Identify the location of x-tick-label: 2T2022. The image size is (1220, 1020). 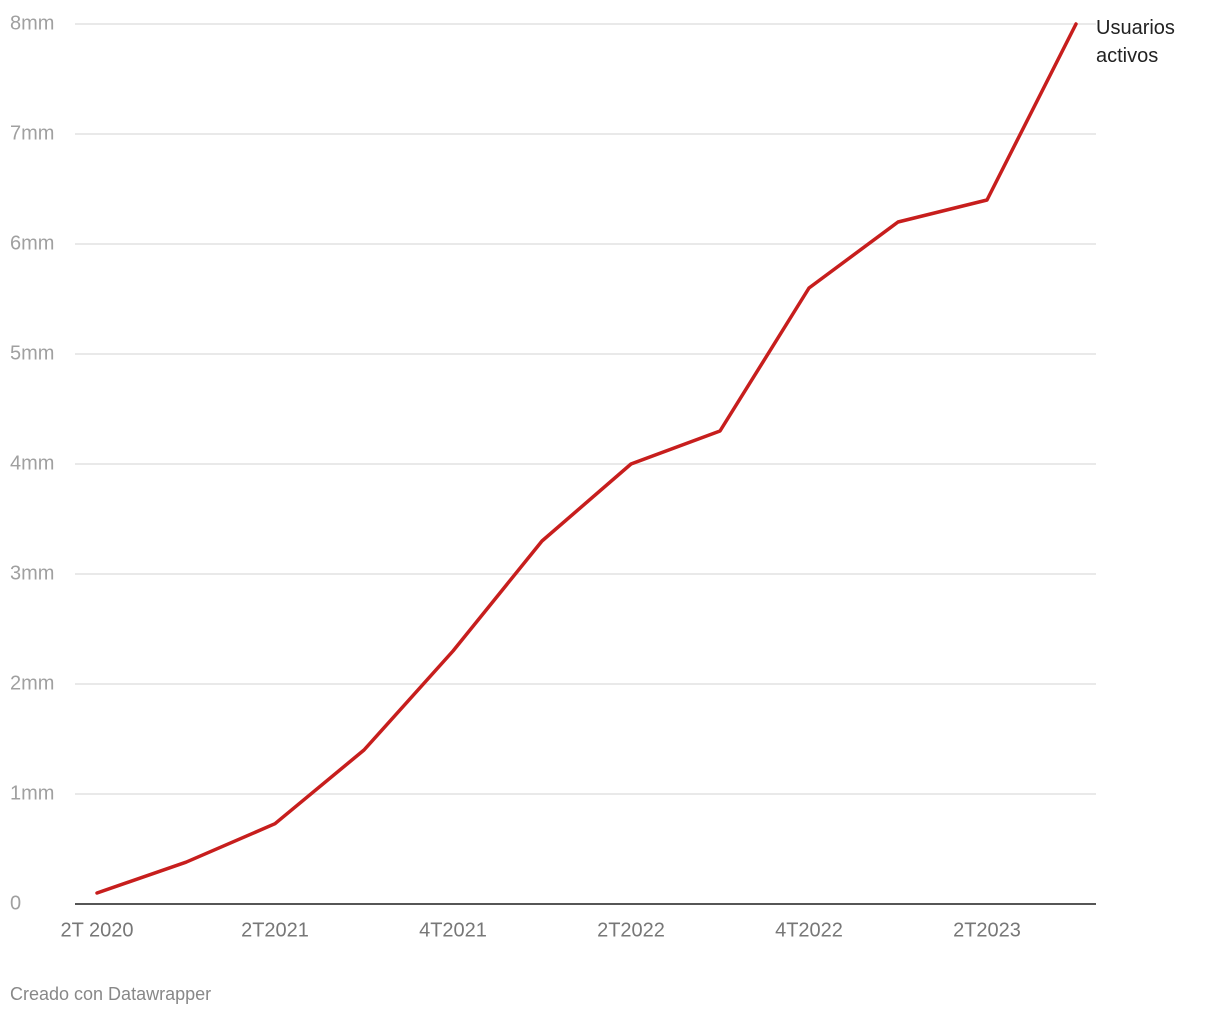
(631, 930).